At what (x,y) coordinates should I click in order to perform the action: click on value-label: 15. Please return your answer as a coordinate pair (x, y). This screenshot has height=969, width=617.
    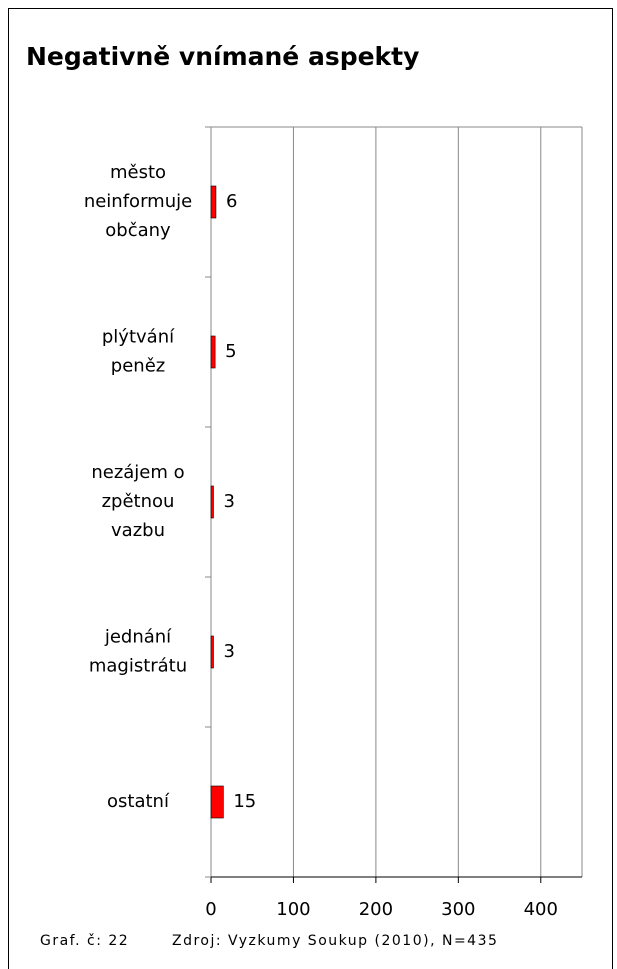
    Looking at the image, I should click on (244, 801).